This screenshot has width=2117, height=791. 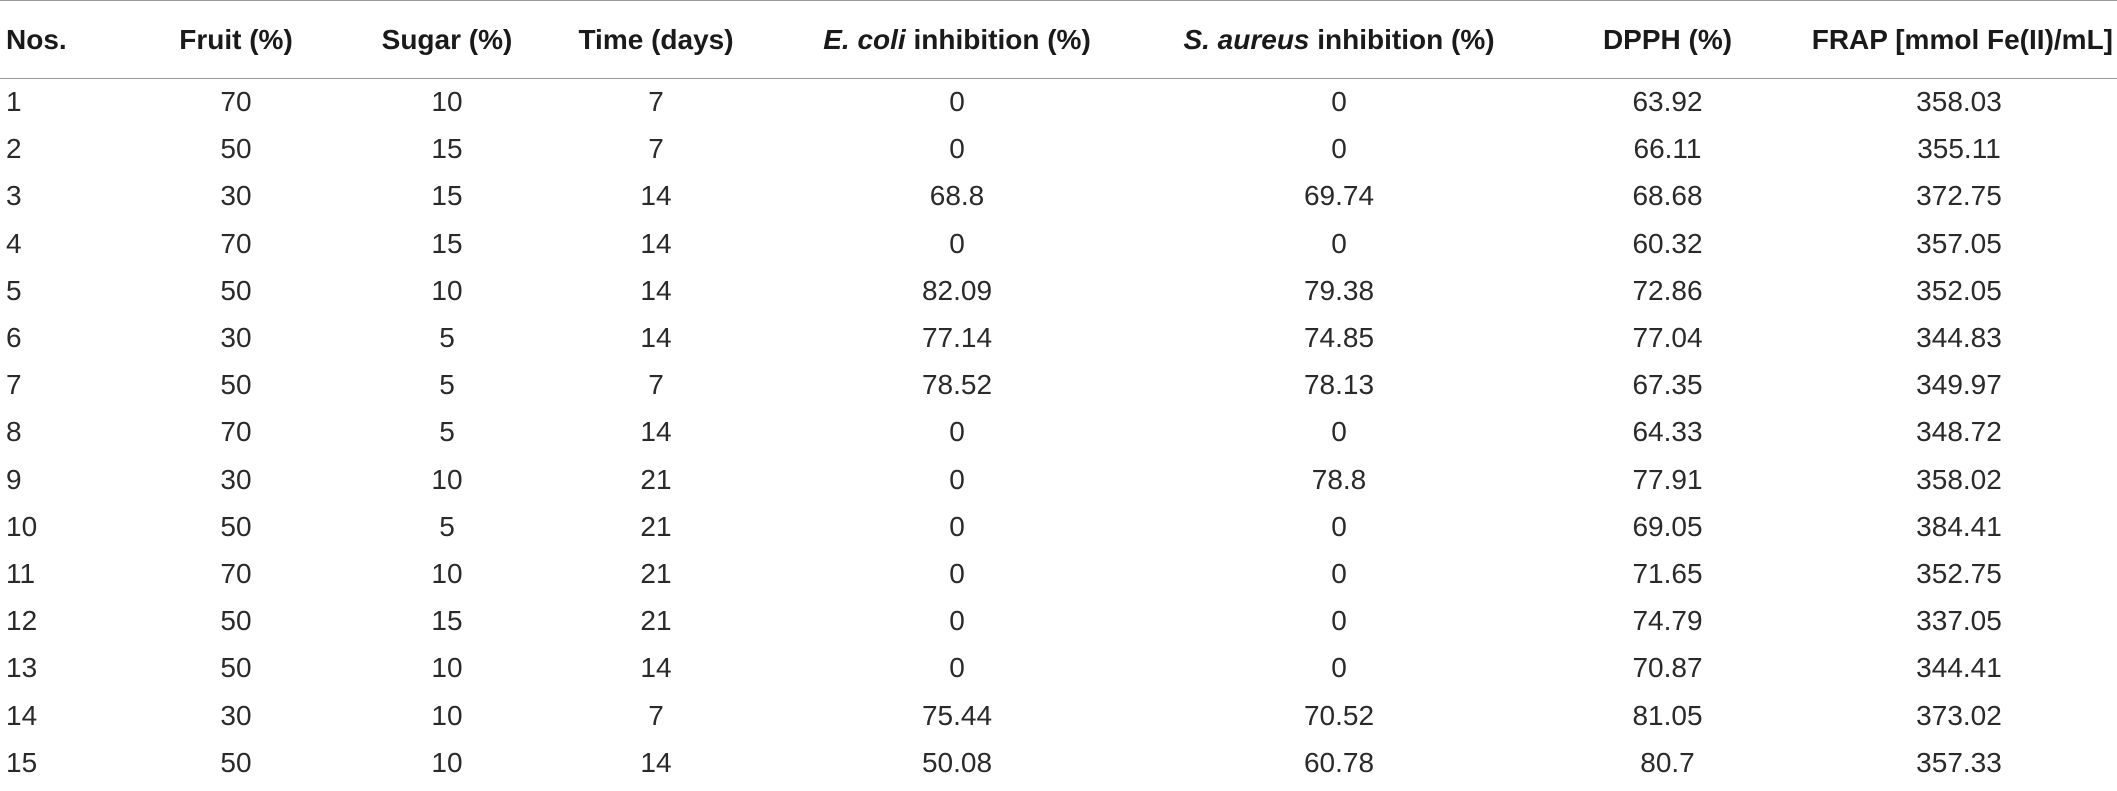 What do you see at coordinates (1058, 337) in the screenshot?
I see `table-row: 6 30 5 14 77.14 74.85 77.04 344.83` at bounding box center [1058, 337].